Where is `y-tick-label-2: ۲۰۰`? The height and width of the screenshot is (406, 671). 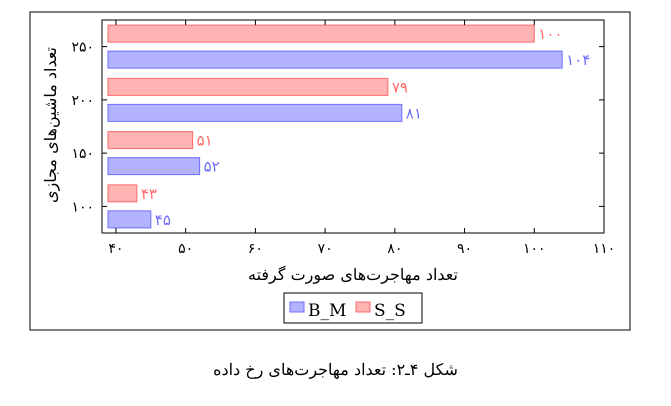
y-tick-label-2: ۲۰۰ is located at coordinates (82, 101).